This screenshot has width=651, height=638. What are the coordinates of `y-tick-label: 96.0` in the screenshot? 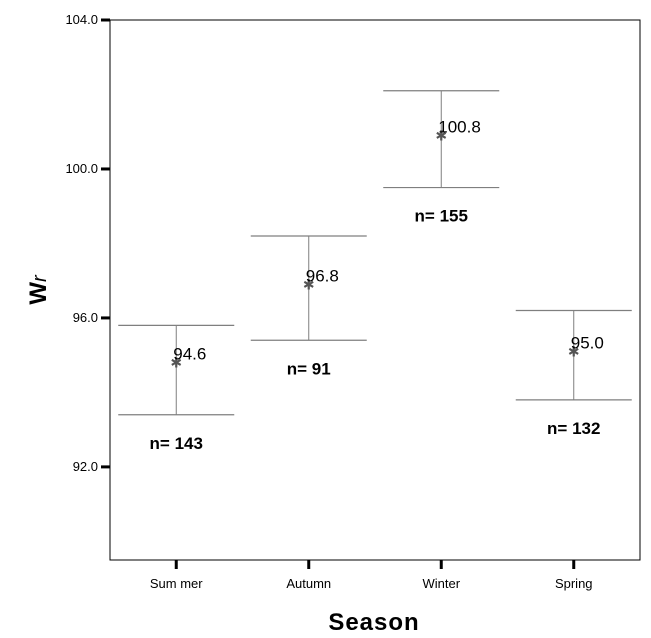 It's located at (85, 317).